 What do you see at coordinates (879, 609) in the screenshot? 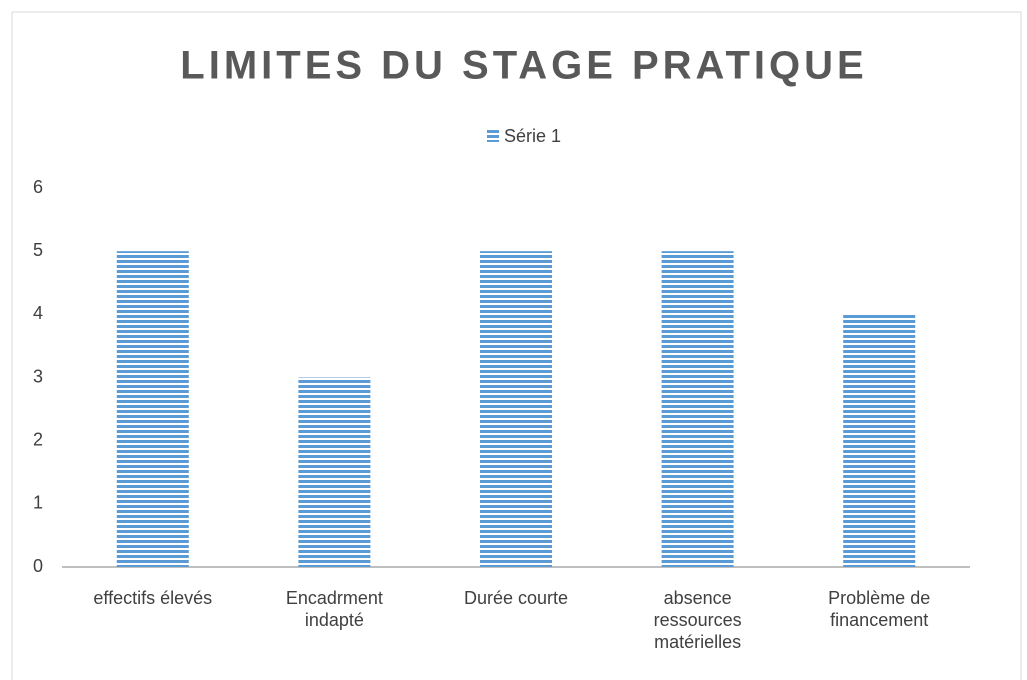
I see `x-tick-label: Problème de financement` at bounding box center [879, 609].